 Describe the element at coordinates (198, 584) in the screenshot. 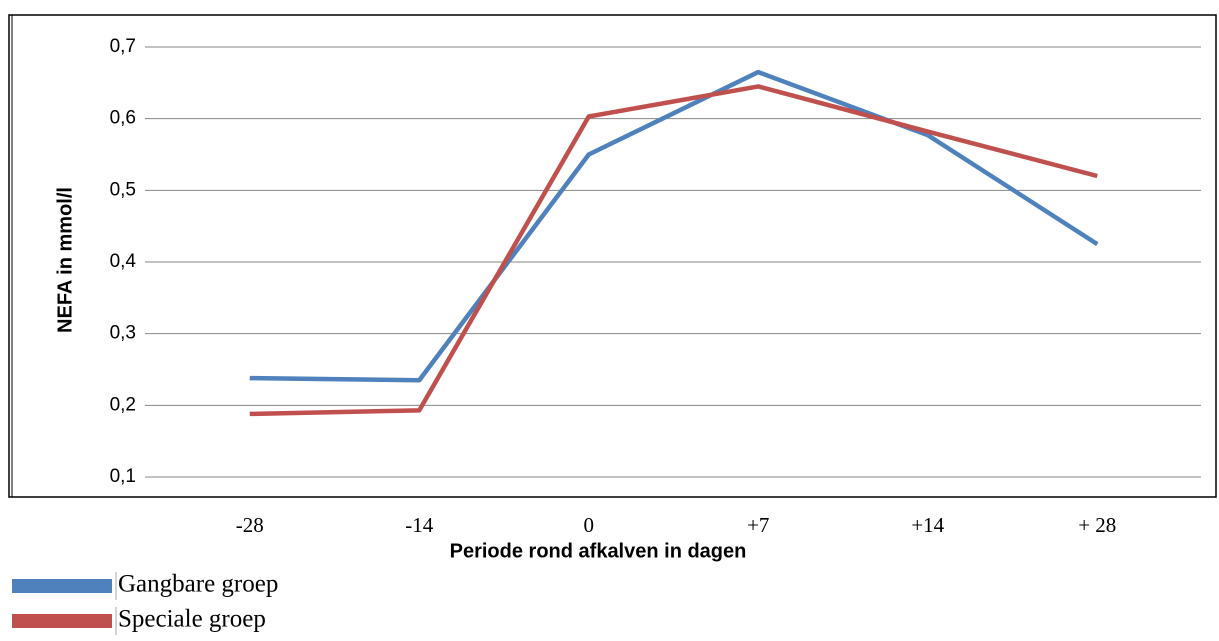

I see `legend-label: Gangbare groep` at that location.